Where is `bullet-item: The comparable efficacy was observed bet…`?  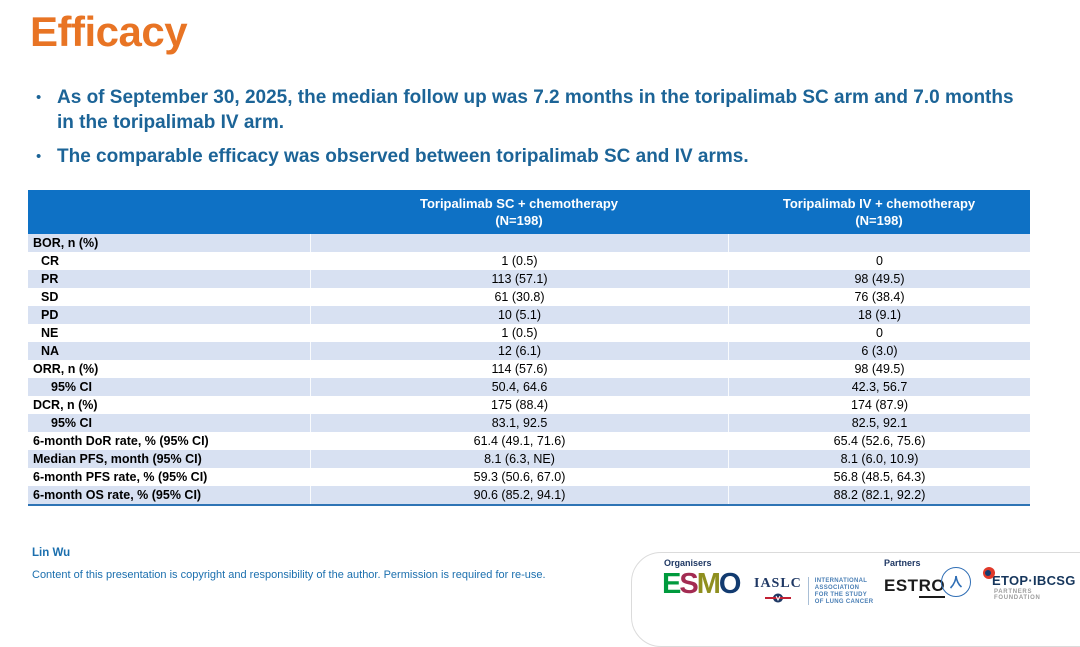
bullet-item: The comparable efficacy was observed bet… is located at coordinates (531, 156).